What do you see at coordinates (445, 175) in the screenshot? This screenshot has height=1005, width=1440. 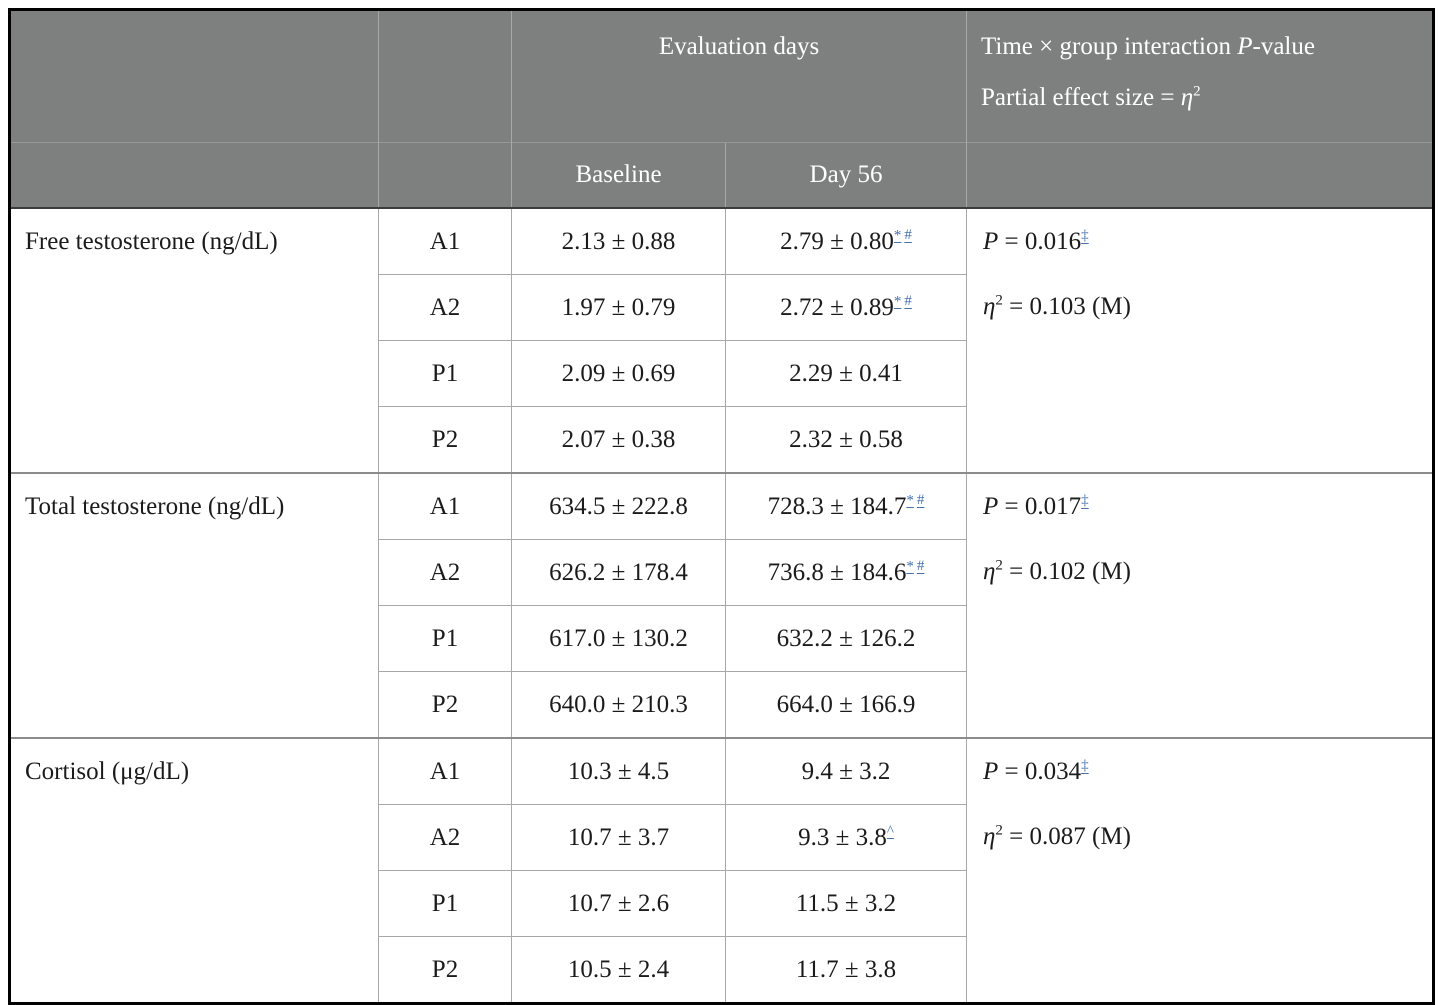 I see `header-empty-group-sub` at bounding box center [445, 175].